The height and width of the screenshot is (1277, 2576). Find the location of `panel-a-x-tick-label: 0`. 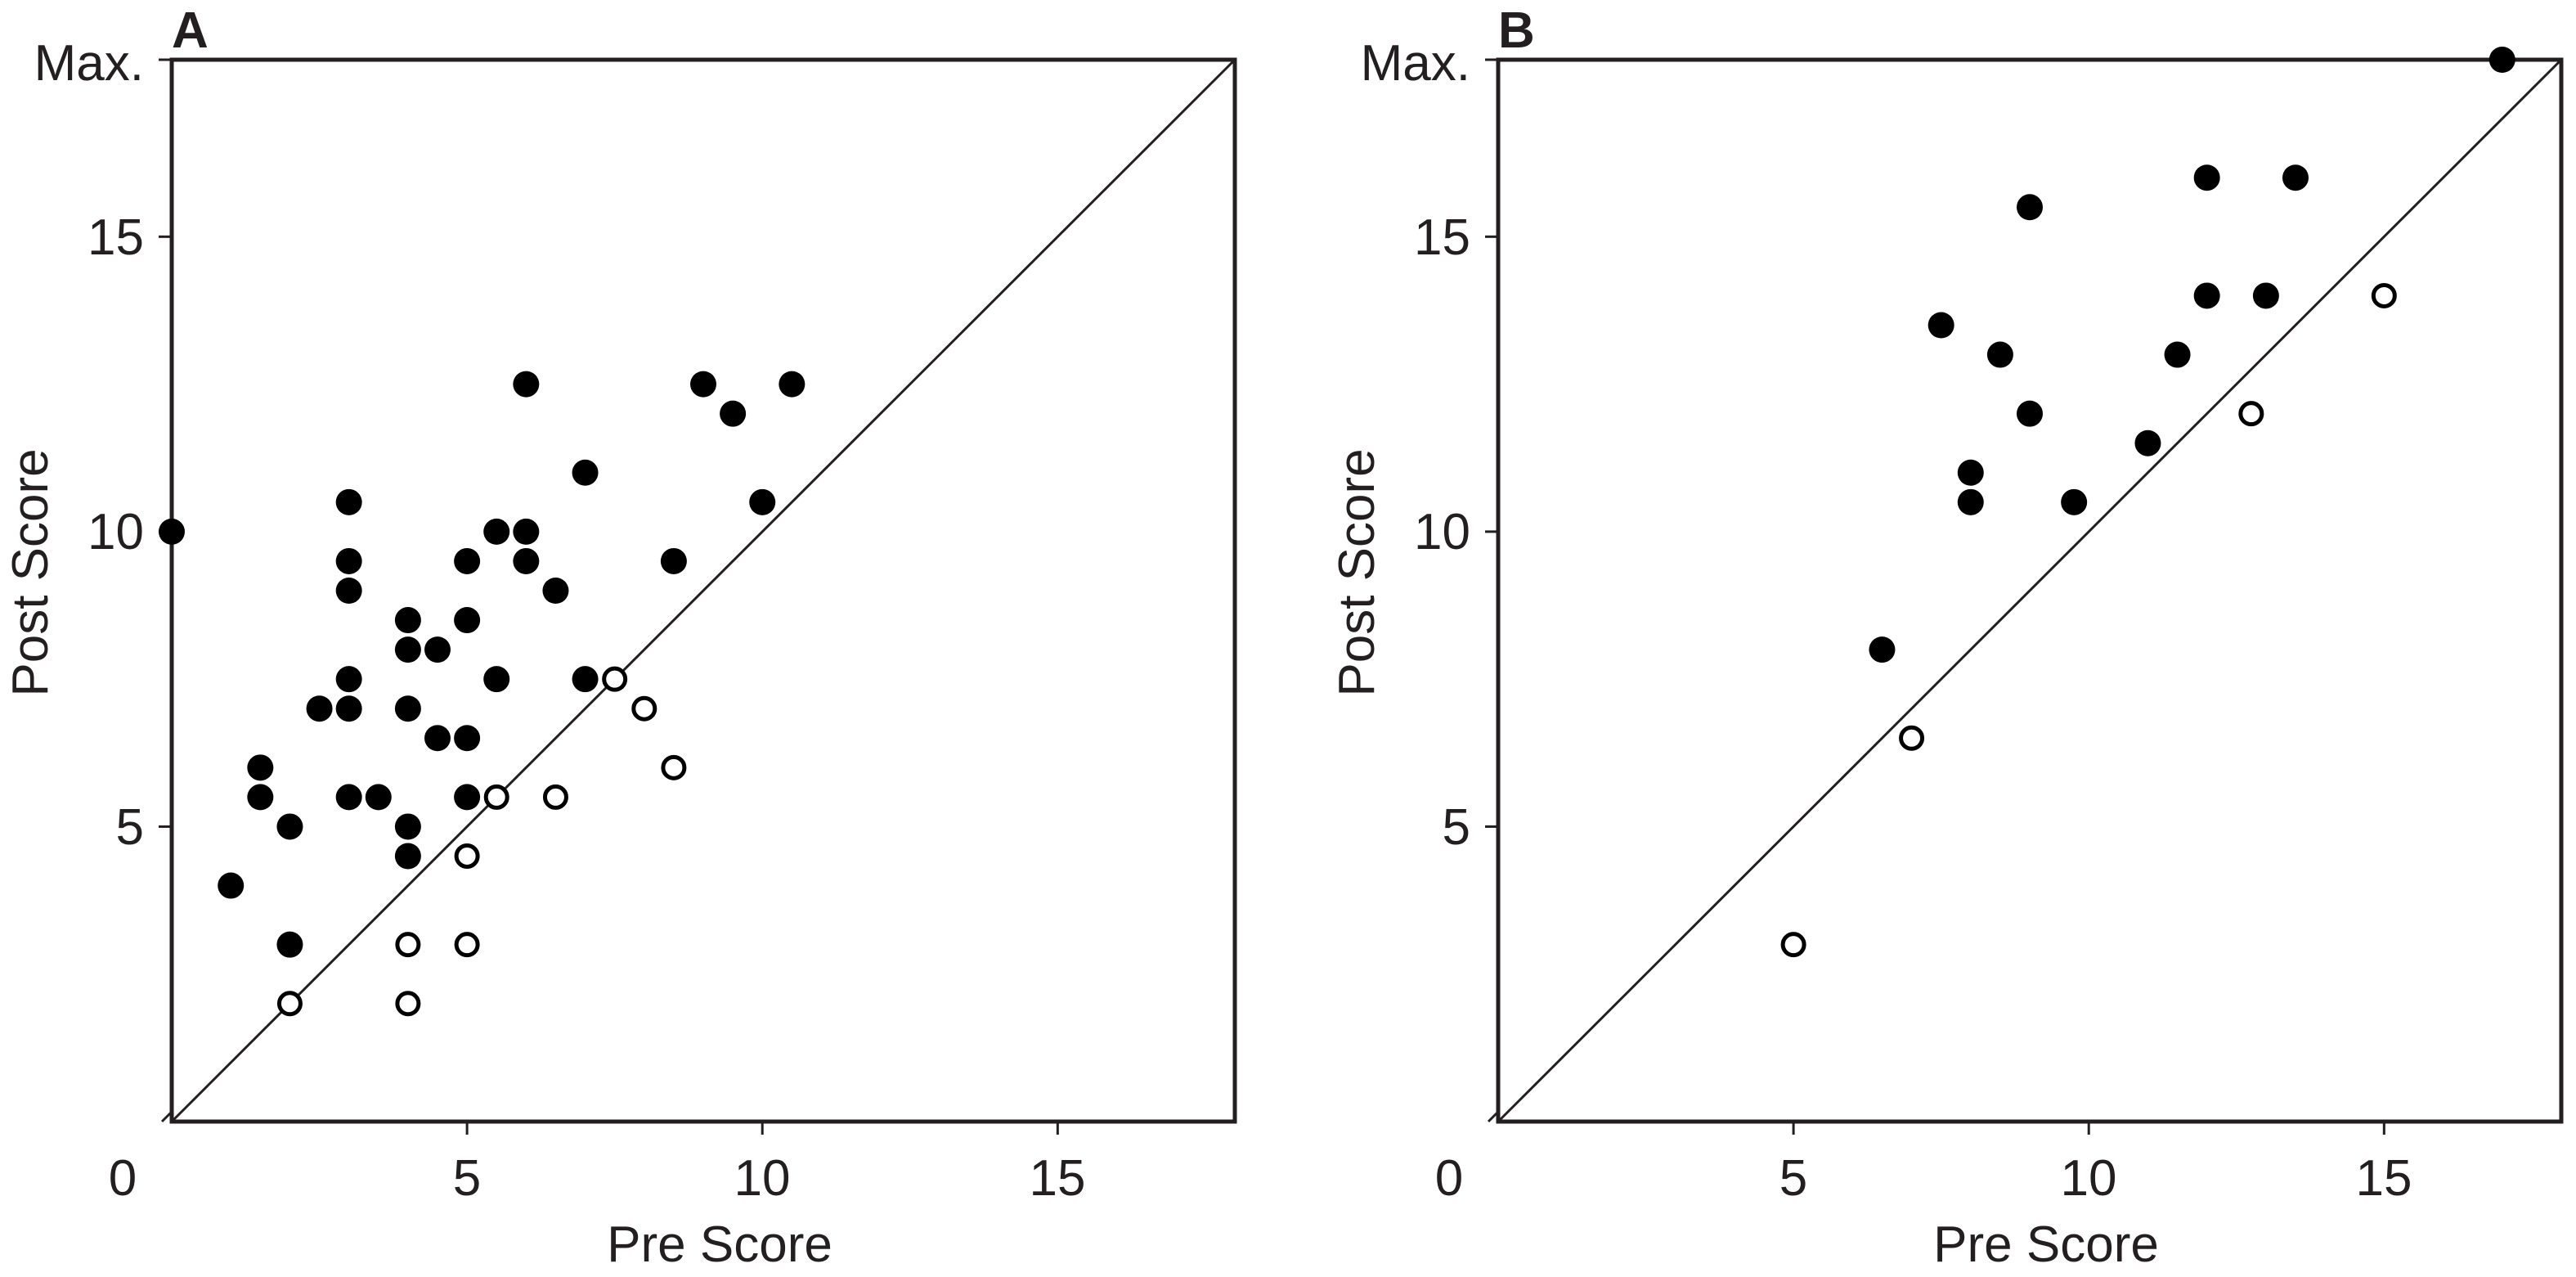

panel-a-x-tick-label: 0 is located at coordinates (123, 1178).